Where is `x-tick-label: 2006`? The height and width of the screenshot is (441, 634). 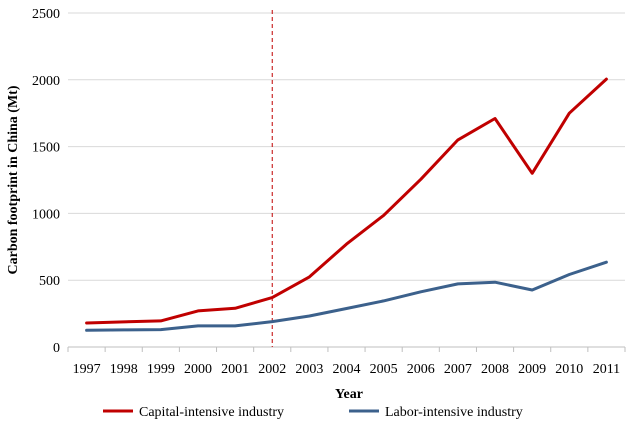 x-tick-label: 2006 is located at coordinates (421, 369).